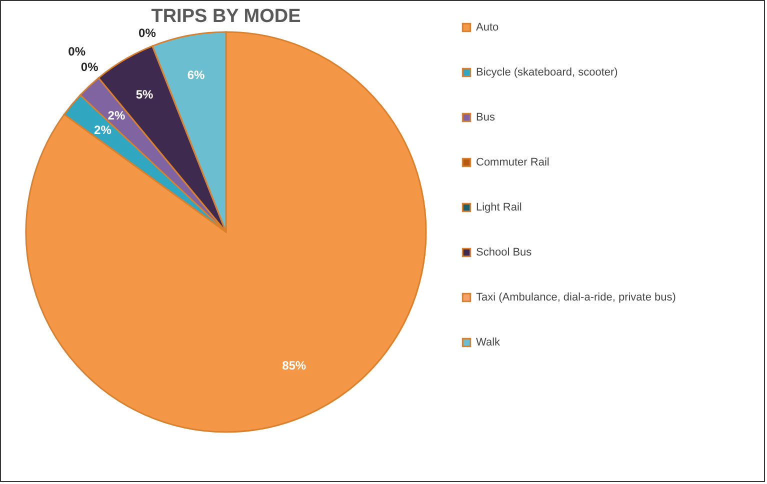  Describe the element at coordinates (145, 94) in the screenshot. I see `data-label: 5%` at that location.